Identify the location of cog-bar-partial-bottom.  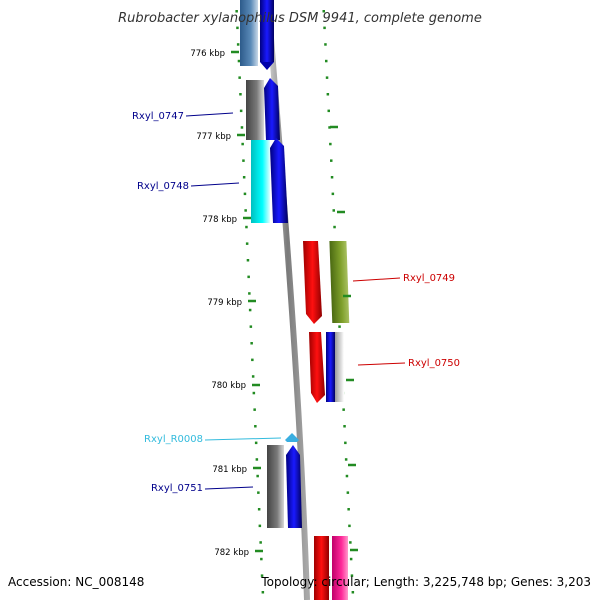
(340, 568).